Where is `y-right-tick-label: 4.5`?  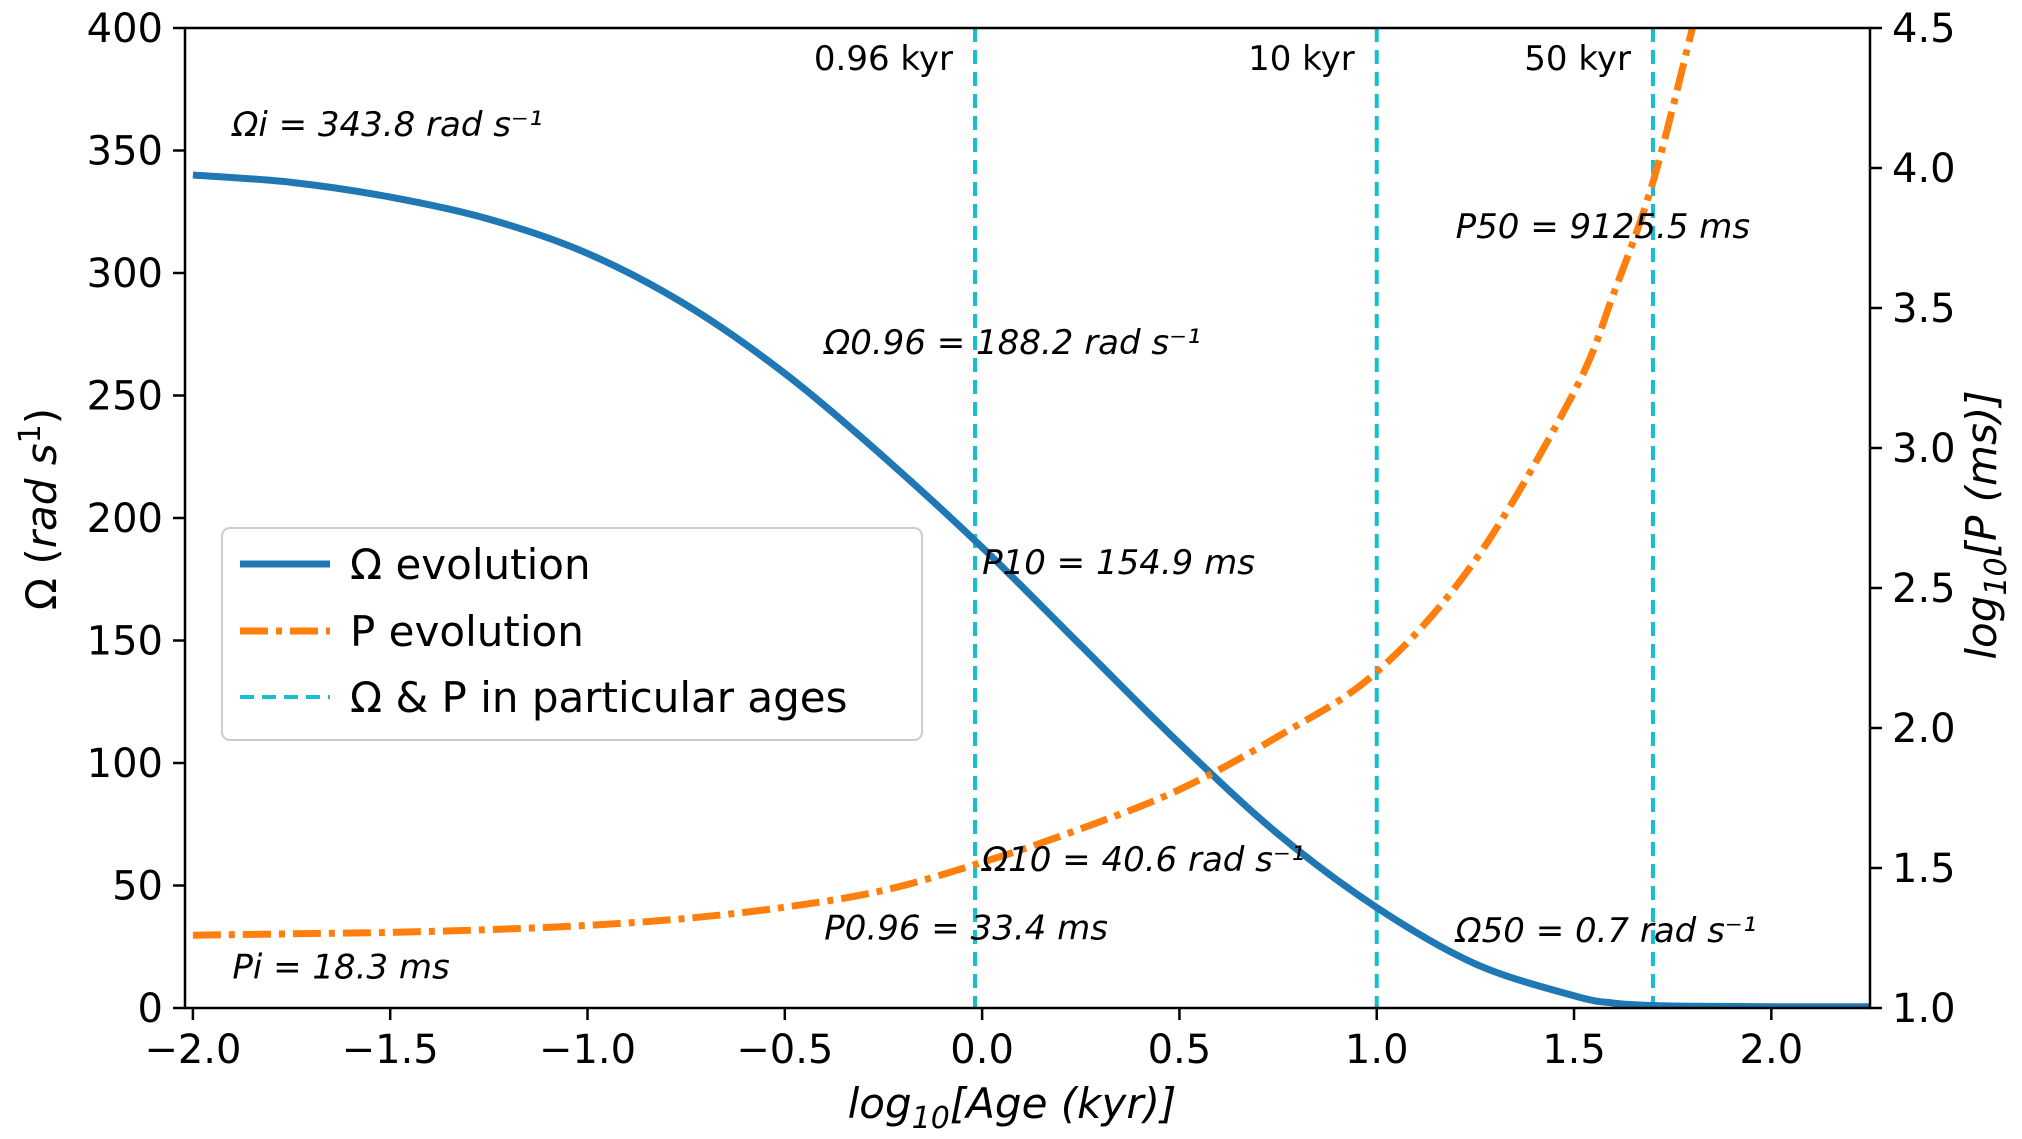 y-right-tick-label: 4.5 is located at coordinates (1924, 29).